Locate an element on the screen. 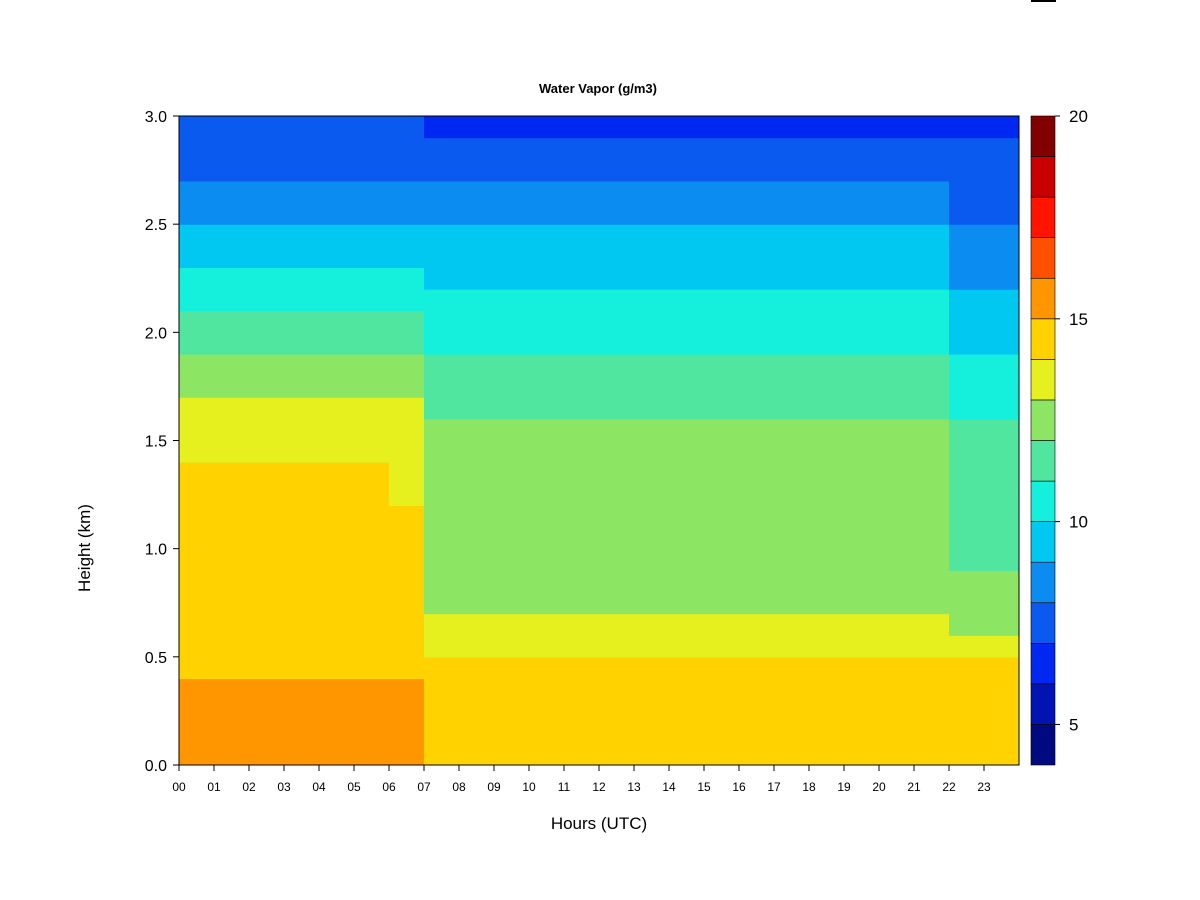 The image size is (1200, 900). x-tick-label: 13 is located at coordinates (634, 787).